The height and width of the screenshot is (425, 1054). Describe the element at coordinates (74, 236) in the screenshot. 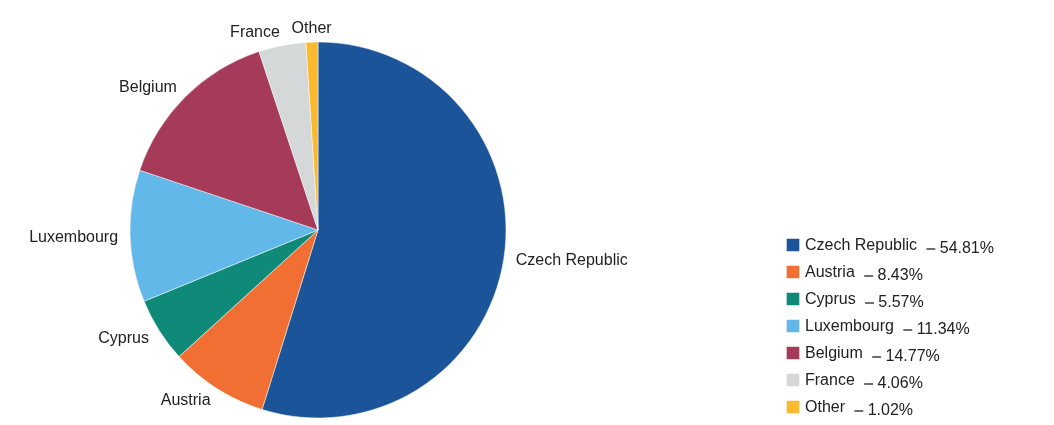

I see `slice-label: Luxembourg` at that location.